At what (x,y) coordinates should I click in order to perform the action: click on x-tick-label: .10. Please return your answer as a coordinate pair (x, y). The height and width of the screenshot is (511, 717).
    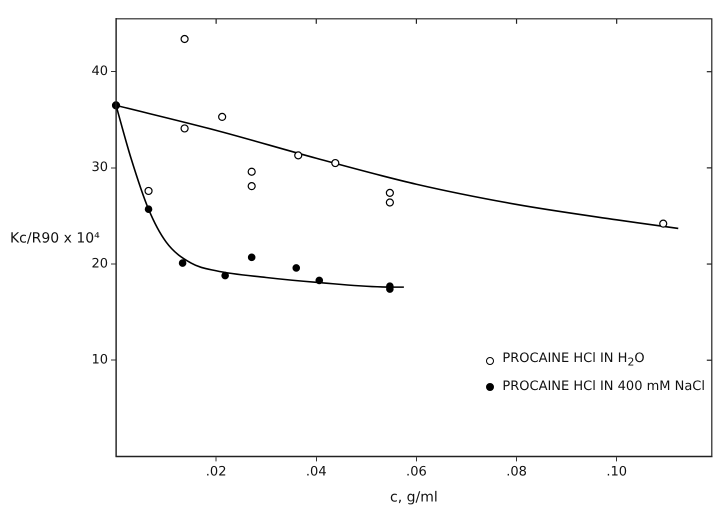
    Looking at the image, I should click on (617, 472).